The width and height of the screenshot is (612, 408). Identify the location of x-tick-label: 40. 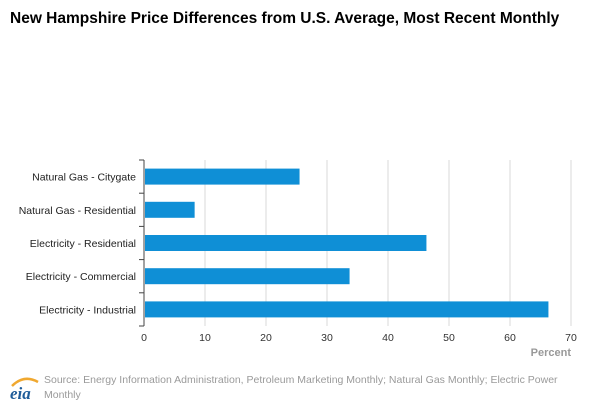
(388, 338).